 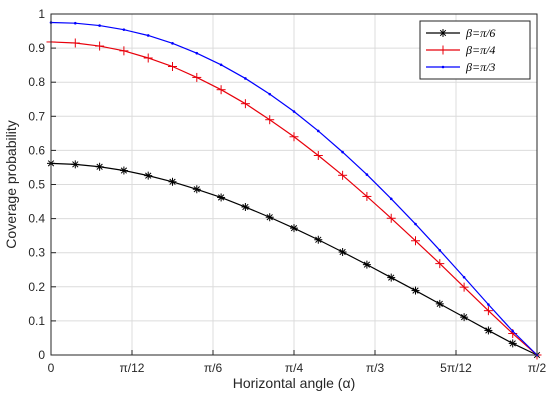 I want to click on x-tick-label: π/3, so click(x=375, y=368).